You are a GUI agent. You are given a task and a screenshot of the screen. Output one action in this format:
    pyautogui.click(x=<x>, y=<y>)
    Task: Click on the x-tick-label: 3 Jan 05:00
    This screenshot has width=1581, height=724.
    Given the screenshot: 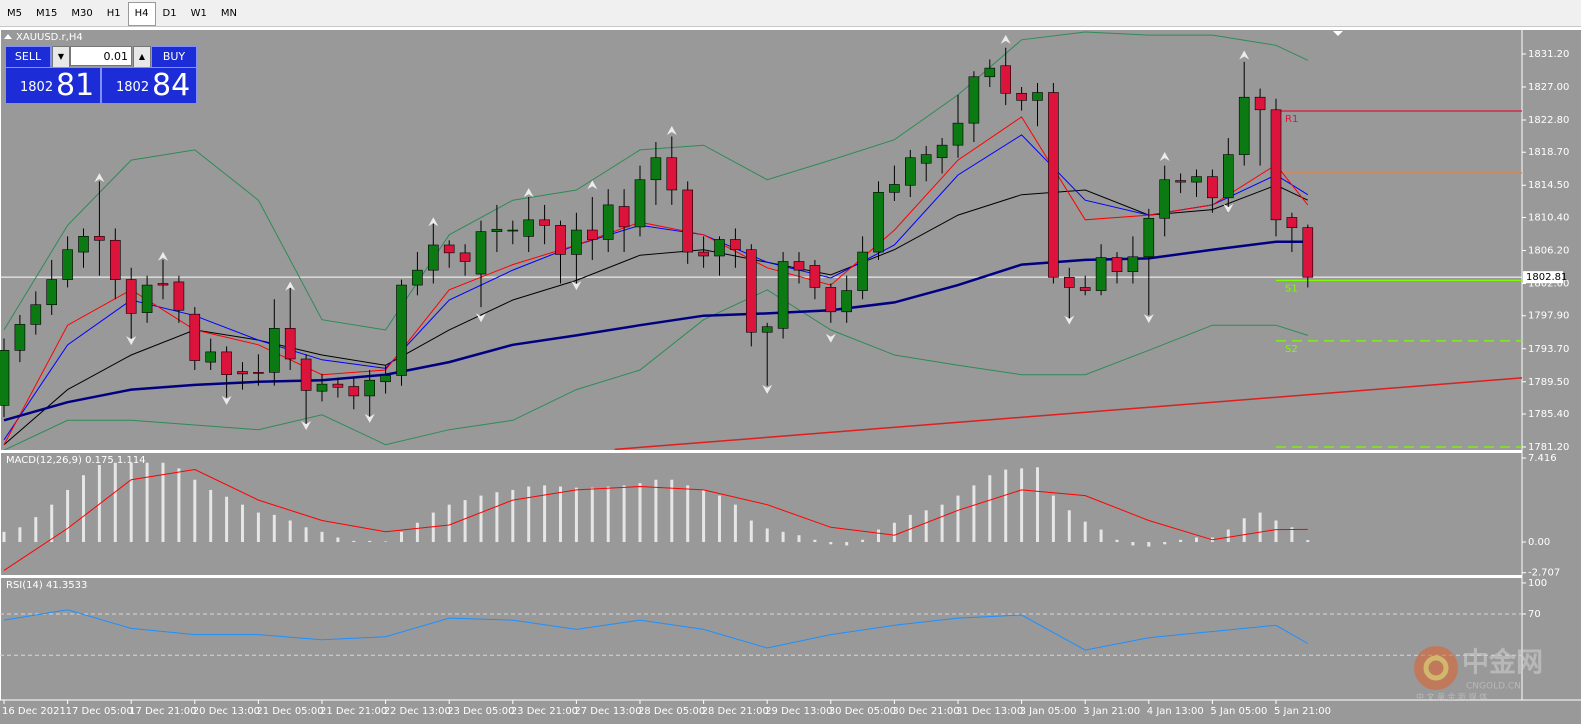 What is the action you would take?
    pyautogui.click(x=1048, y=711)
    